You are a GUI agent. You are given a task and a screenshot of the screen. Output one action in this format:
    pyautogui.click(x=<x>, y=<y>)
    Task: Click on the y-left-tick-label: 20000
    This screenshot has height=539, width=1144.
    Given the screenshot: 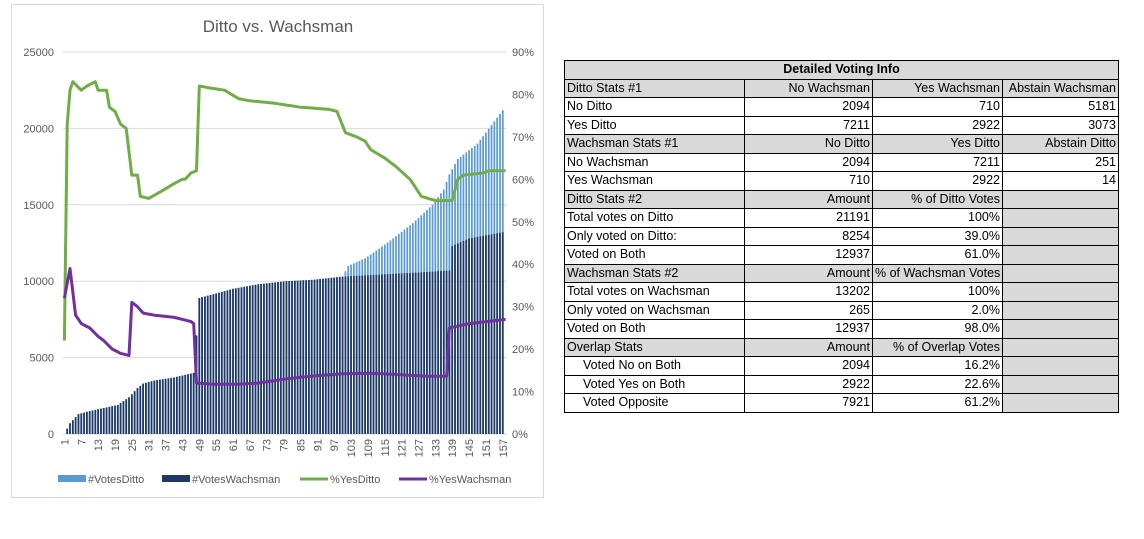 What is the action you would take?
    pyautogui.click(x=38, y=129)
    